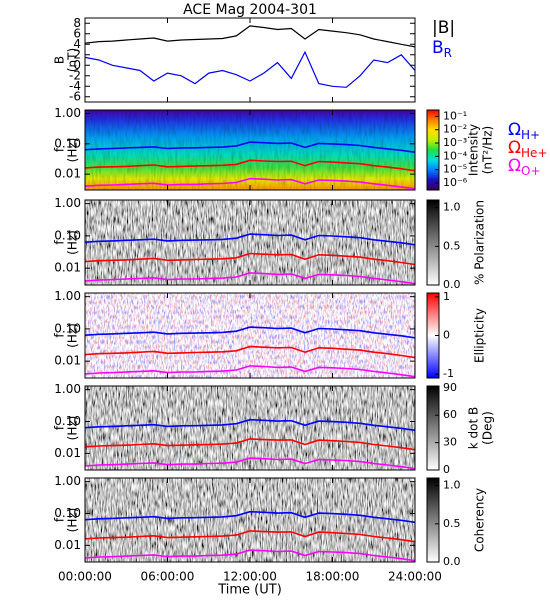 The width and height of the screenshot is (550, 600). Describe the element at coordinates (415, 577) in the screenshot. I see `x-tick-label: 24:00:00` at that location.